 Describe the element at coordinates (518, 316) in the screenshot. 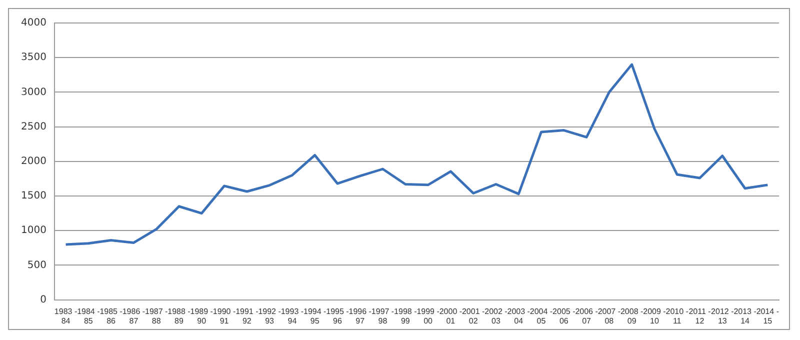

I see `x-tick-label: 2003 - 04` at that location.